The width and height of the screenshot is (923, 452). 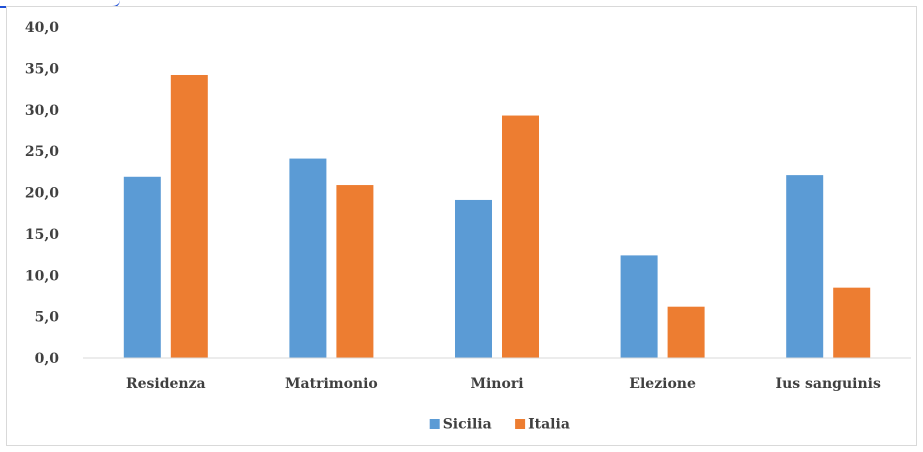 What do you see at coordinates (828, 384) in the screenshot?
I see `x-category-label: Ius sanguinis` at bounding box center [828, 384].